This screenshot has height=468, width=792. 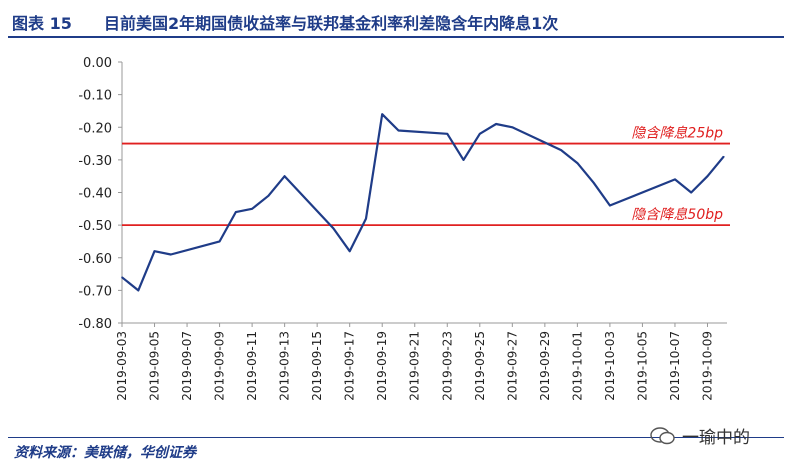 I want to click on x-tick-label: 2019-10-03, so click(x=610, y=366).